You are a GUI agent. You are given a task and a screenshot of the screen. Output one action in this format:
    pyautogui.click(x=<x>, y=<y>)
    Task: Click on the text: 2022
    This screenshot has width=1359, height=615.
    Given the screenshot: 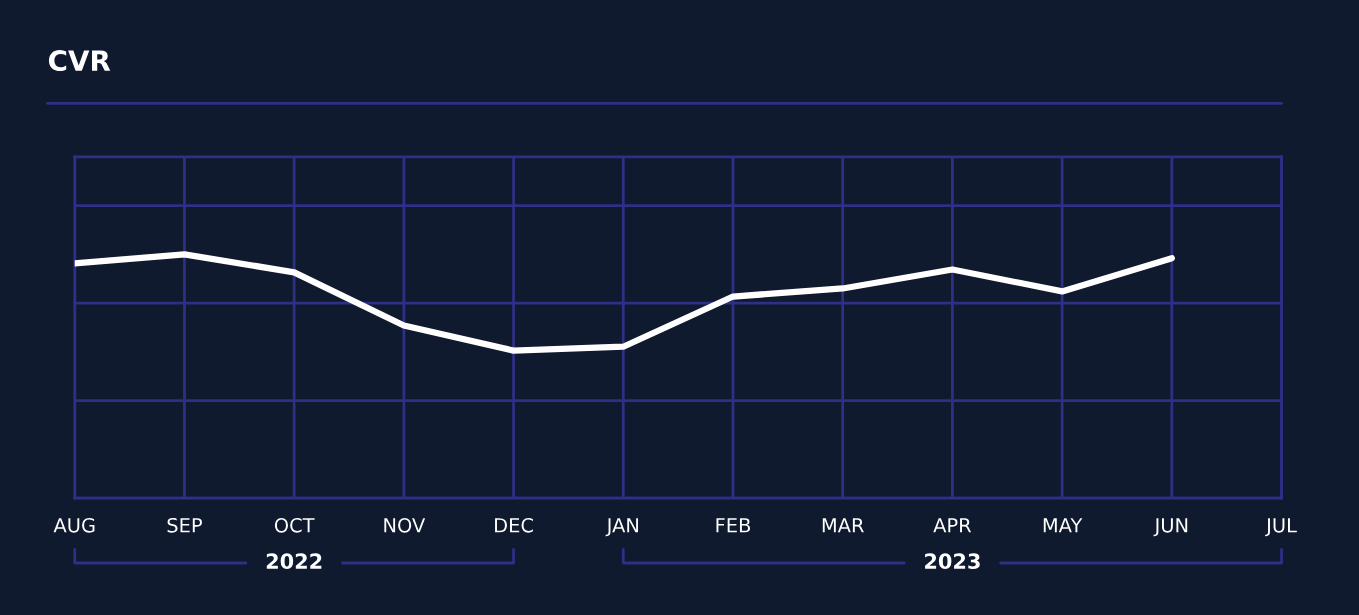 What is the action you would take?
    pyautogui.click(x=294, y=561)
    